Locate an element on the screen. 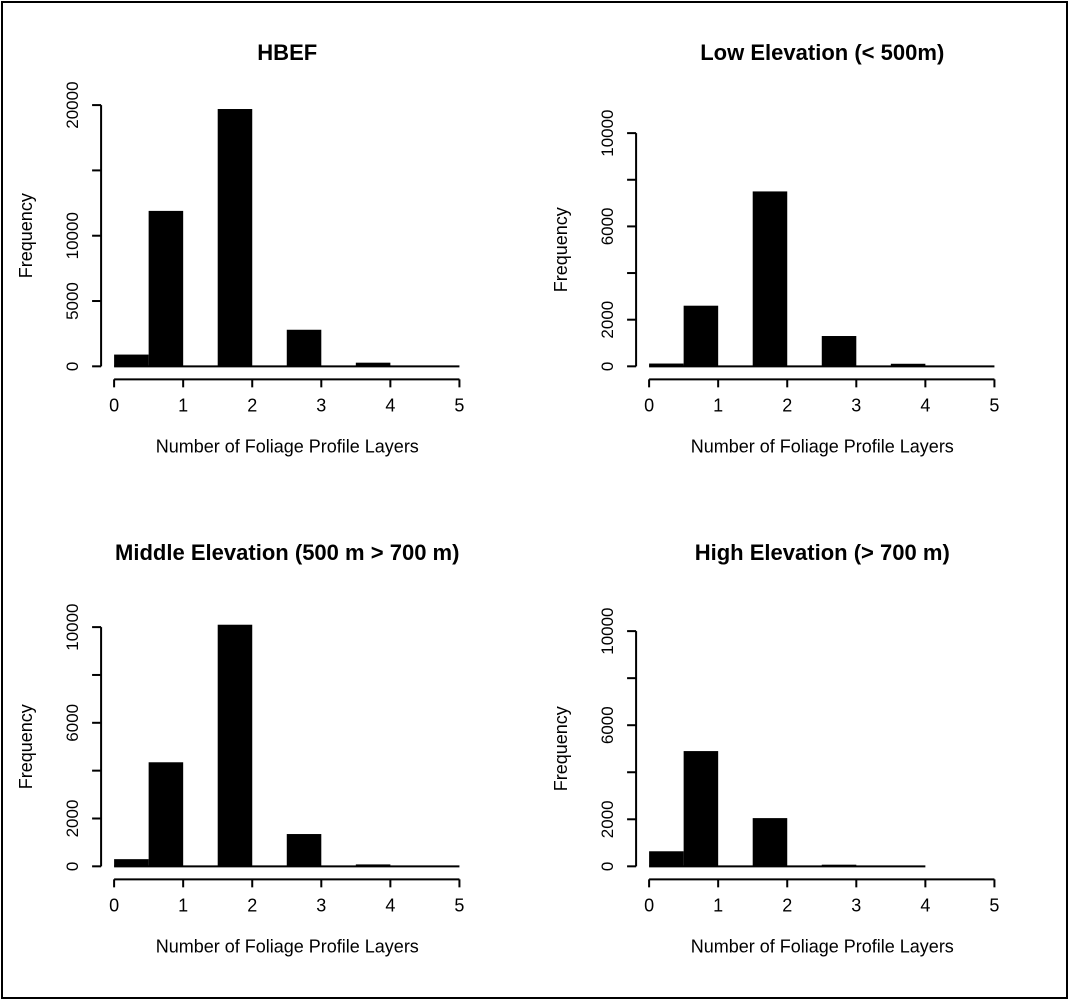 The height and width of the screenshot is (1000, 1069). panel-title: HBEF is located at coordinates (287, 52).